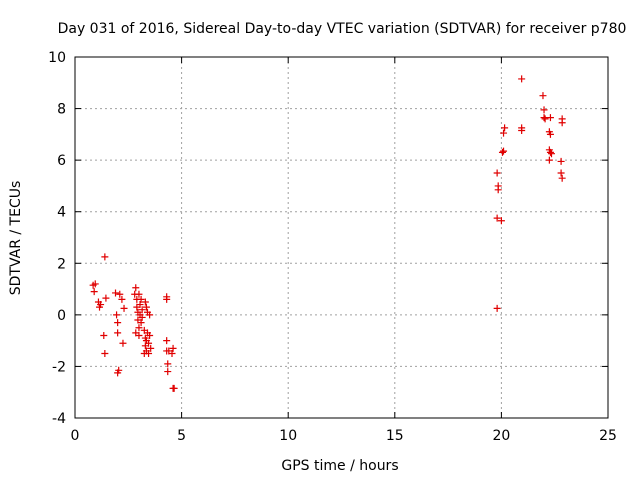 The width and height of the screenshot is (640, 480). I want to click on y-tick-label: -2, so click(59, 367).